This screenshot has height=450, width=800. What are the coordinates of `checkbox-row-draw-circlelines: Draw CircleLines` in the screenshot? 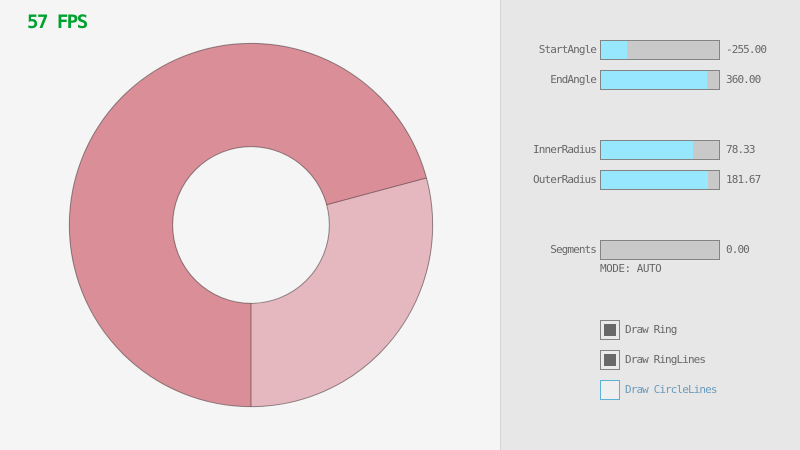 It's located at (400, 390).